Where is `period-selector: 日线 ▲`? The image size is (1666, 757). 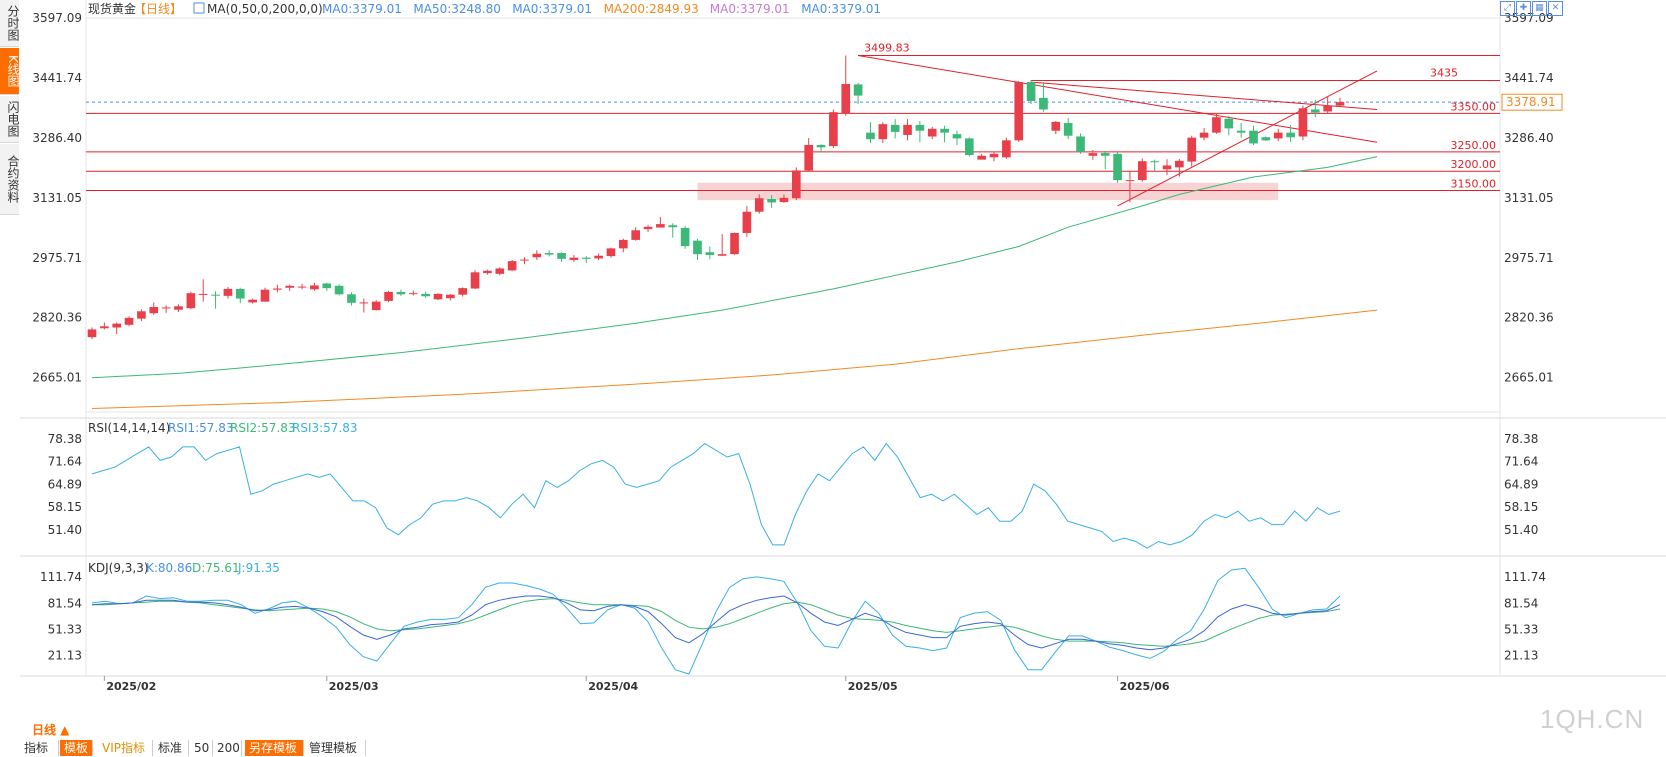
period-selector: 日线 ▲ is located at coordinates (51, 730).